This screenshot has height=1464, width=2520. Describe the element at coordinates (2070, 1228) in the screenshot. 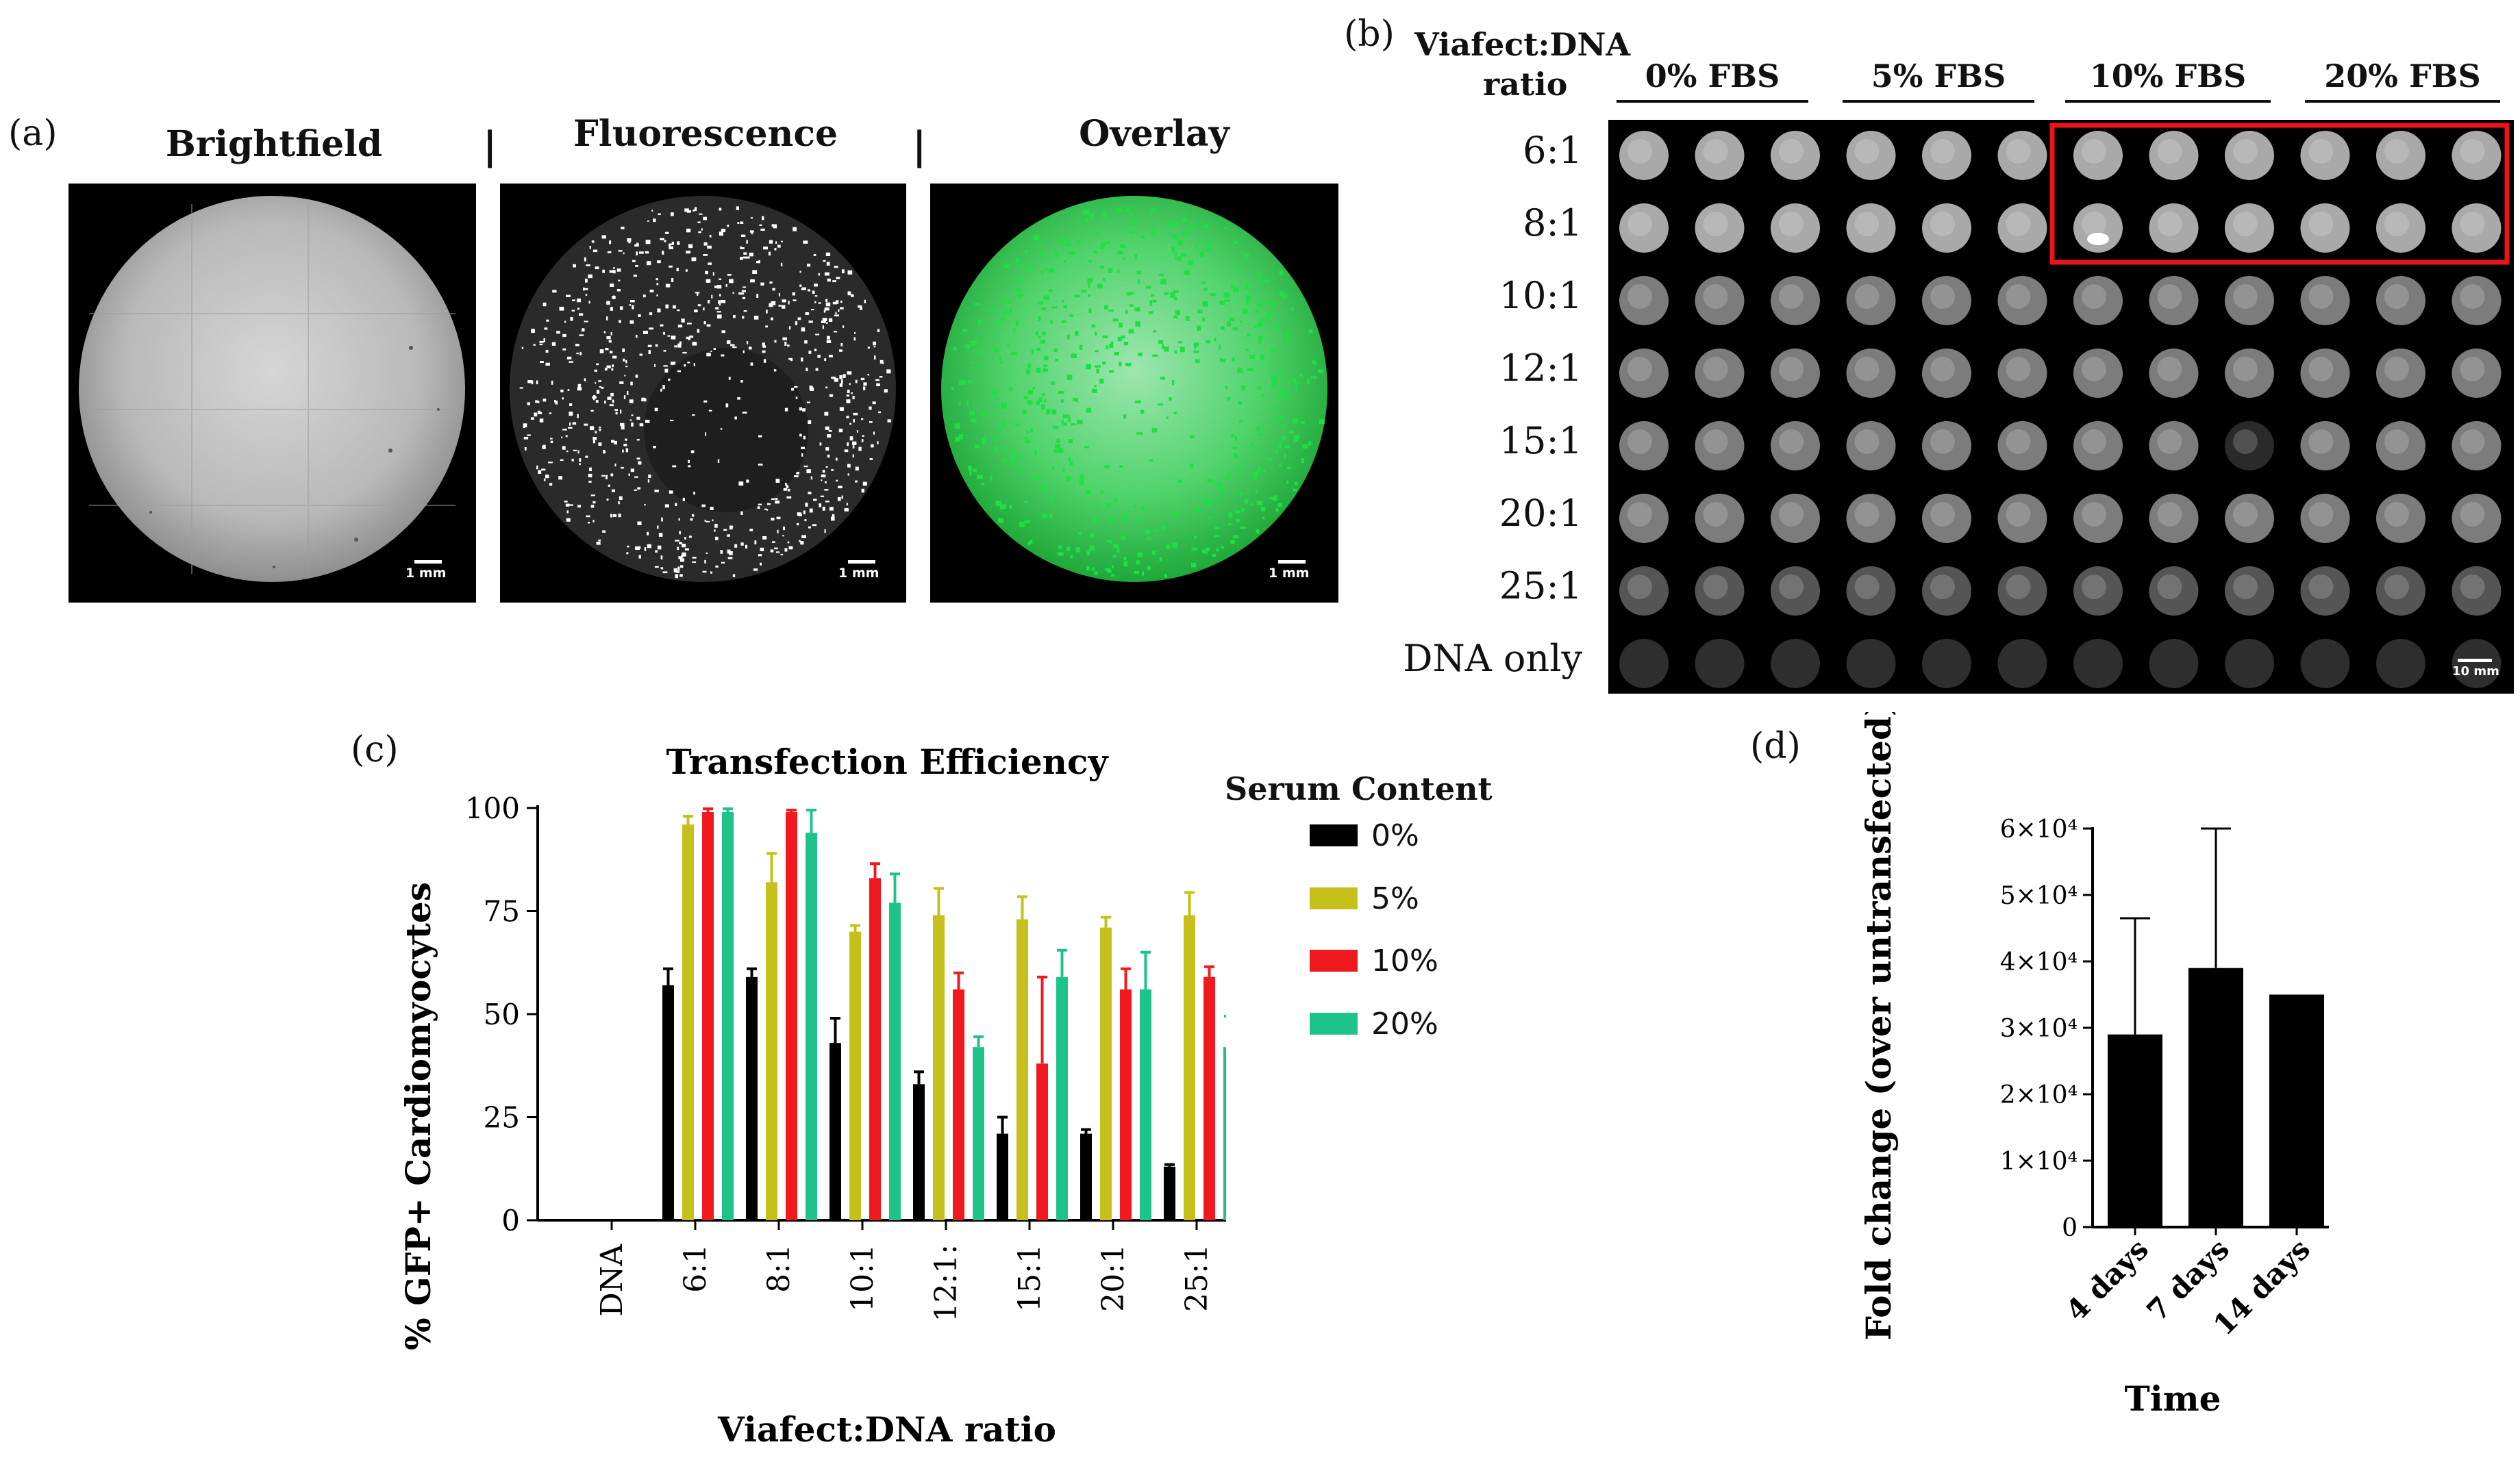

I see `y-tick-label: 0` at that location.